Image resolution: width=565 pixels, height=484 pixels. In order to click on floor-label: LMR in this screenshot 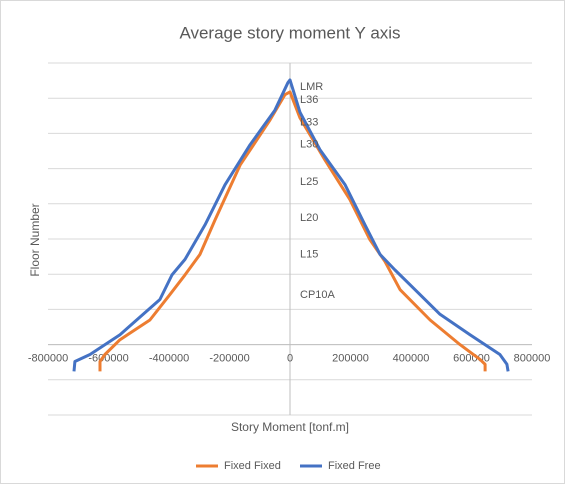, I will do `click(311, 87)`.